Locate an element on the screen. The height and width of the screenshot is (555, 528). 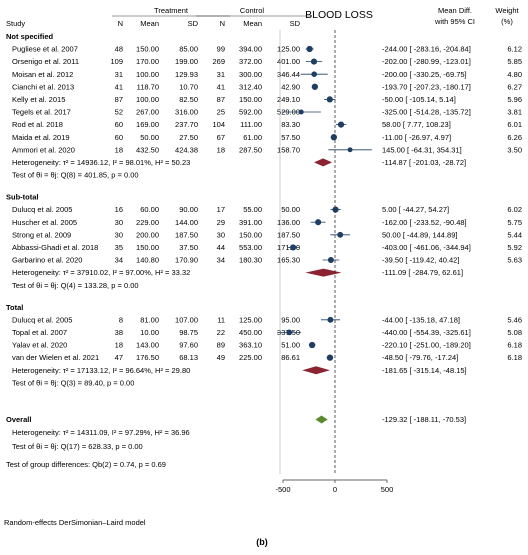
cell-tmean: 150.00 is located at coordinates (147, 247).